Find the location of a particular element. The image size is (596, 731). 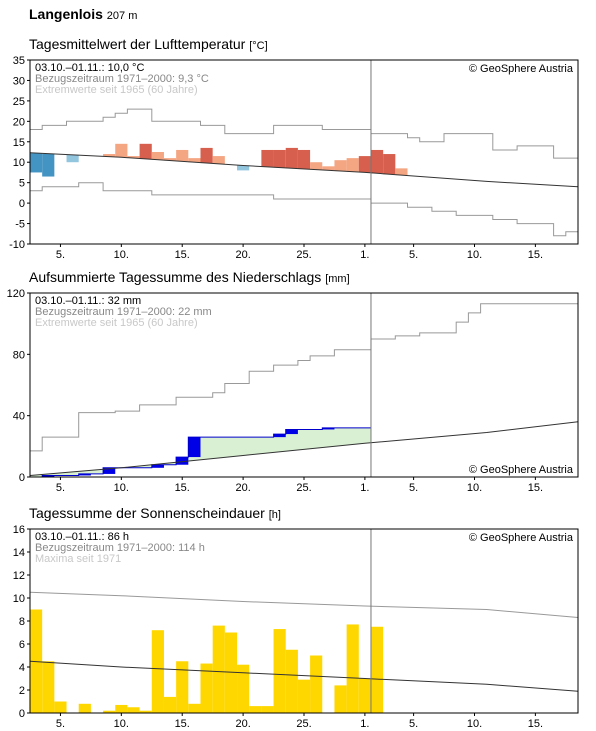

sun-y-tick-label: 8 is located at coordinates (22, 622).